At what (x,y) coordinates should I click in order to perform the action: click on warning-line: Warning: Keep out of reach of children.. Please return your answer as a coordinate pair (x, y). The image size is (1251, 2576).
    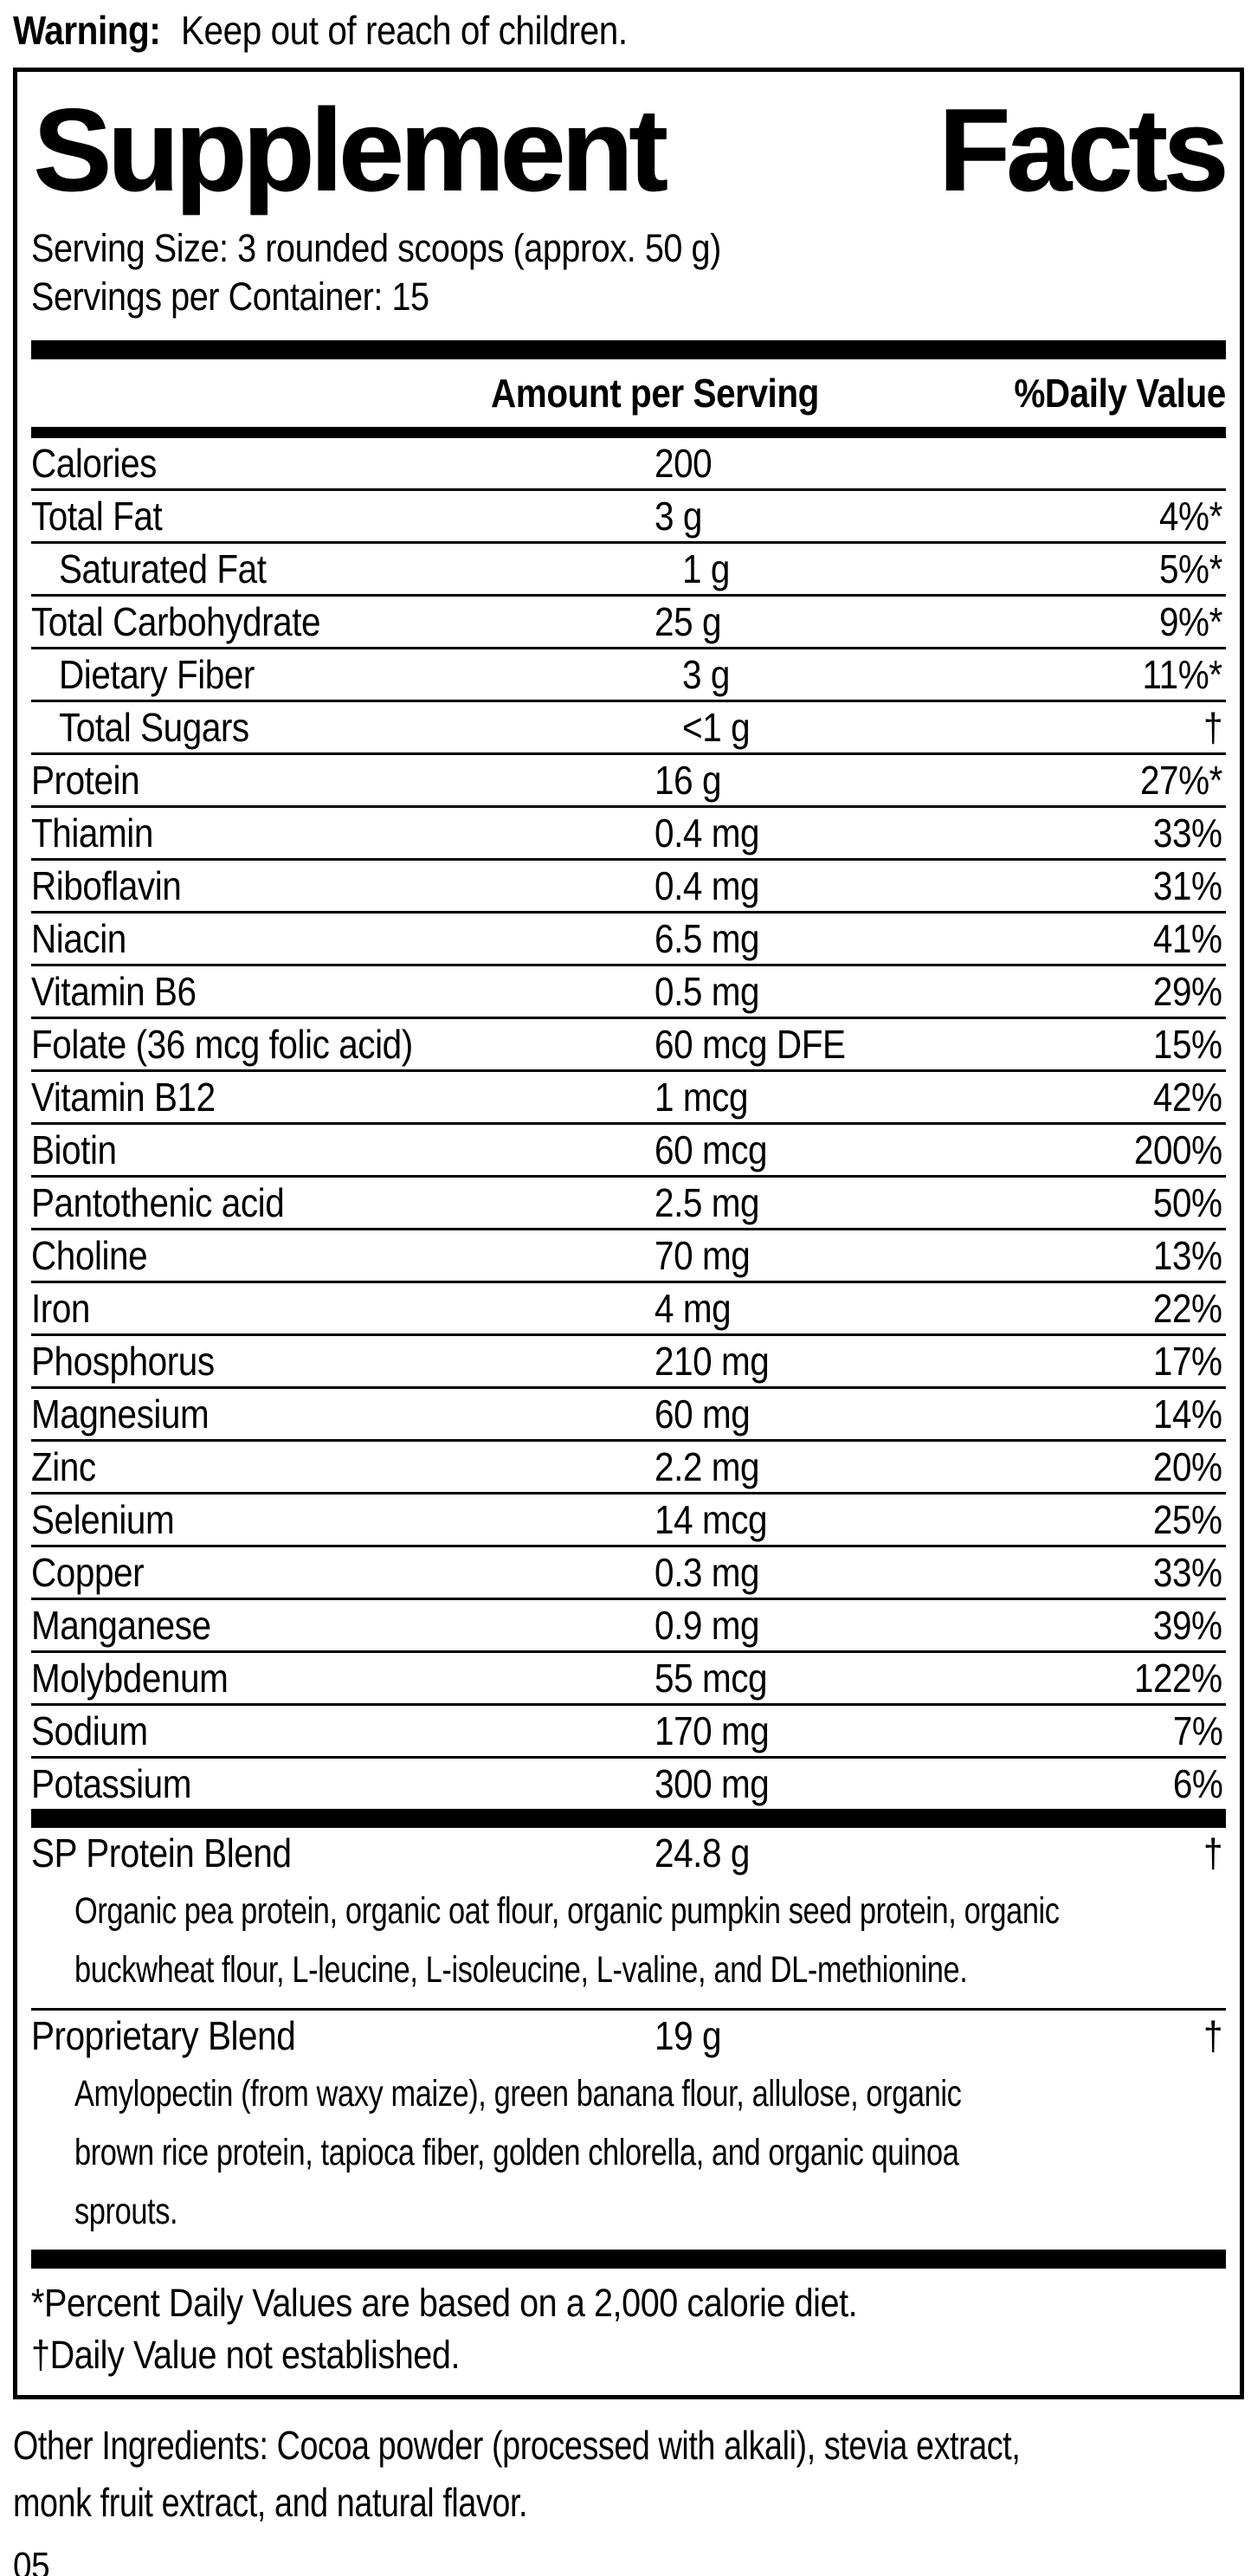
    Looking at the image, I should click on (628, 30).